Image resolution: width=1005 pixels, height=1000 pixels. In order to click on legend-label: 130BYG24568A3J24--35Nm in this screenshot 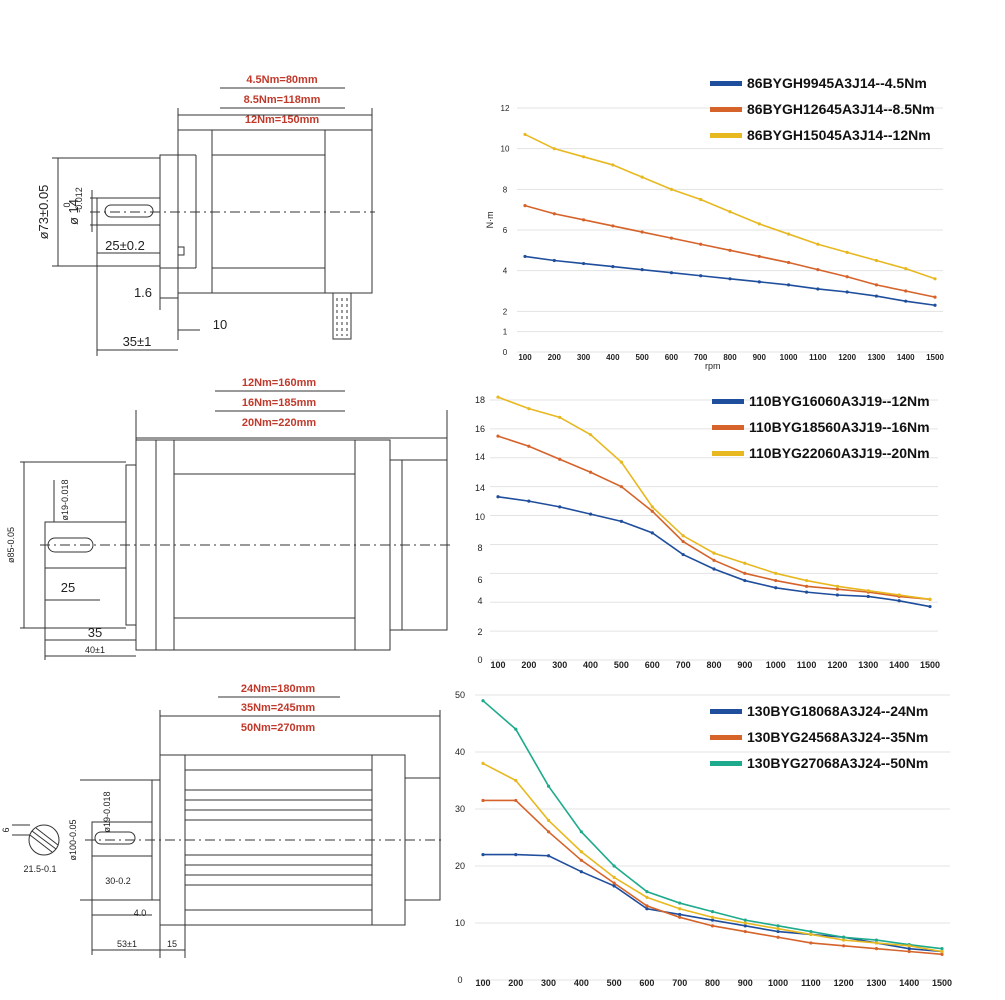, I will do `click(837, 737)`.